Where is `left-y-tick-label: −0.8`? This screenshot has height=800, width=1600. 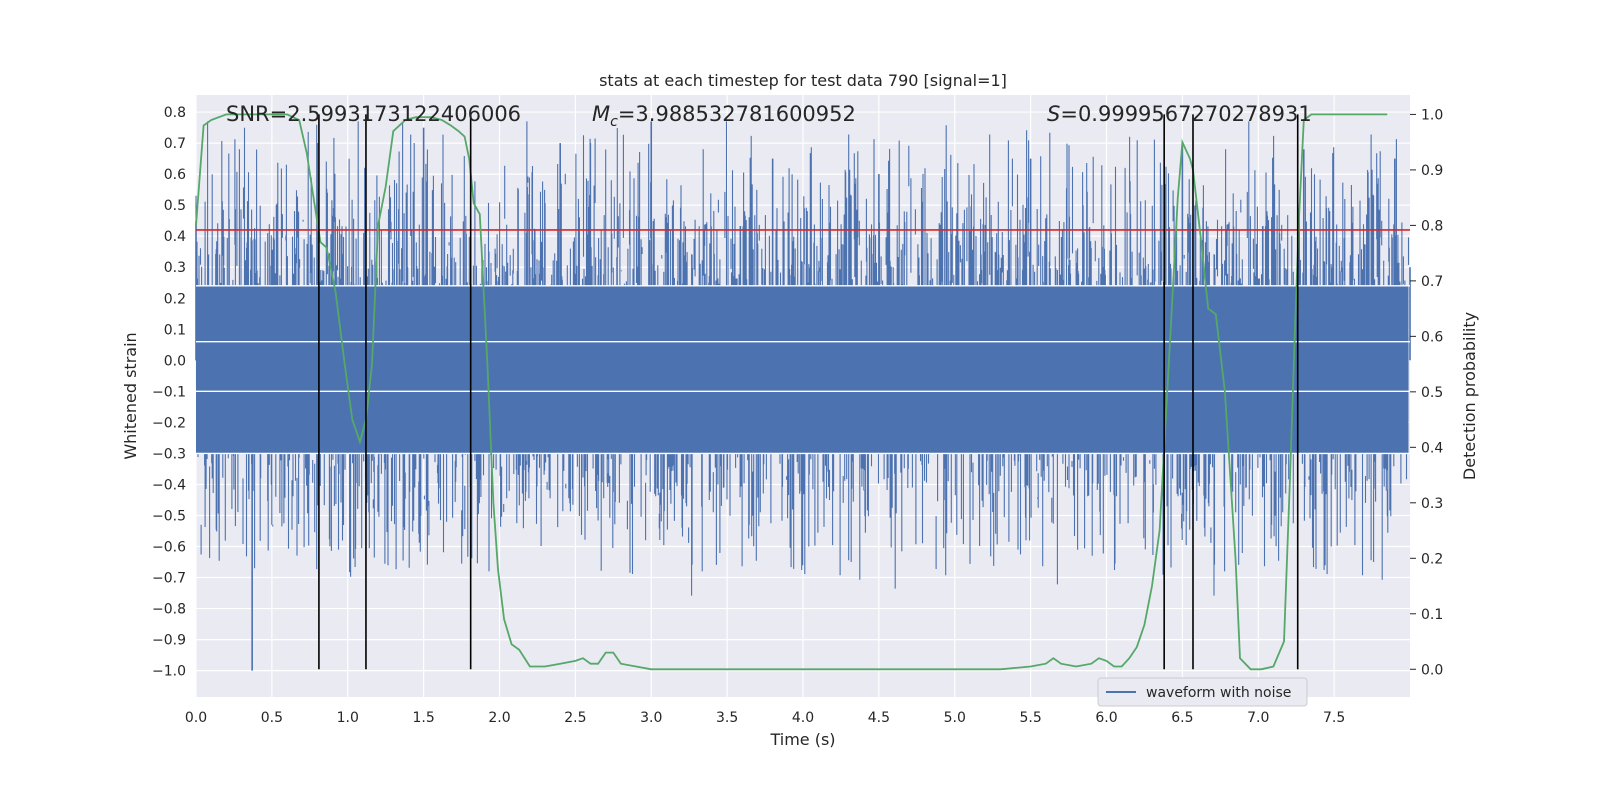
left-y-tick-label: −0.8 is located at coordinates (169, 610).